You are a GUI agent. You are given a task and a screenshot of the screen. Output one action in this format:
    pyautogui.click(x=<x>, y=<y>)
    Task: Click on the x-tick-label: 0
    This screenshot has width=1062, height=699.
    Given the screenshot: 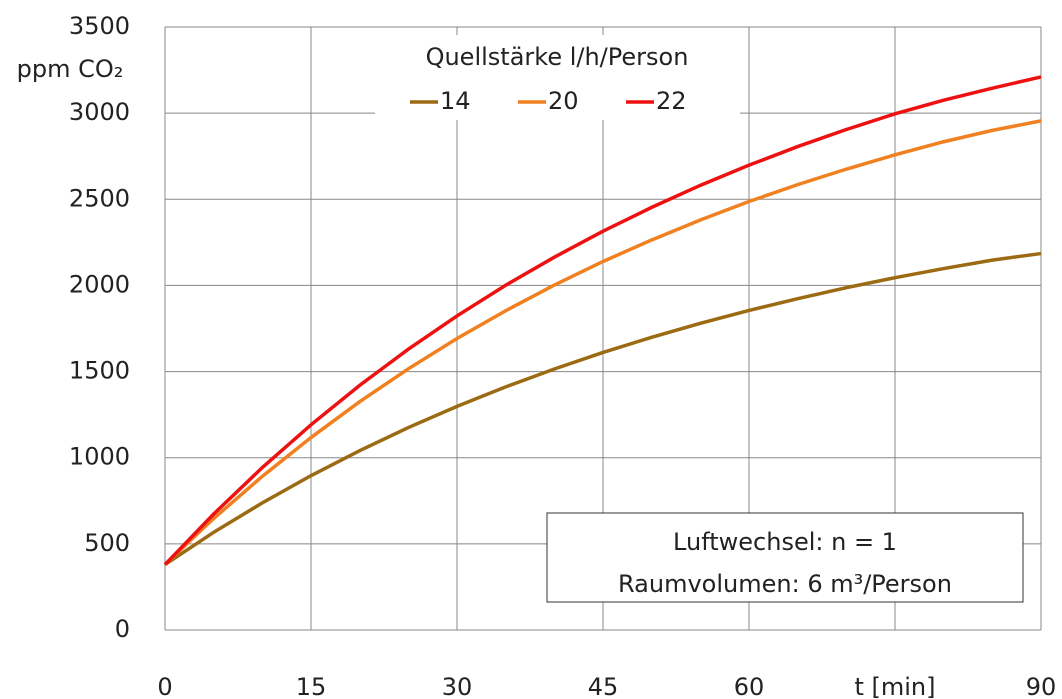 What is the action you would take?
    pyautogui.click(x=164, y=686)
    